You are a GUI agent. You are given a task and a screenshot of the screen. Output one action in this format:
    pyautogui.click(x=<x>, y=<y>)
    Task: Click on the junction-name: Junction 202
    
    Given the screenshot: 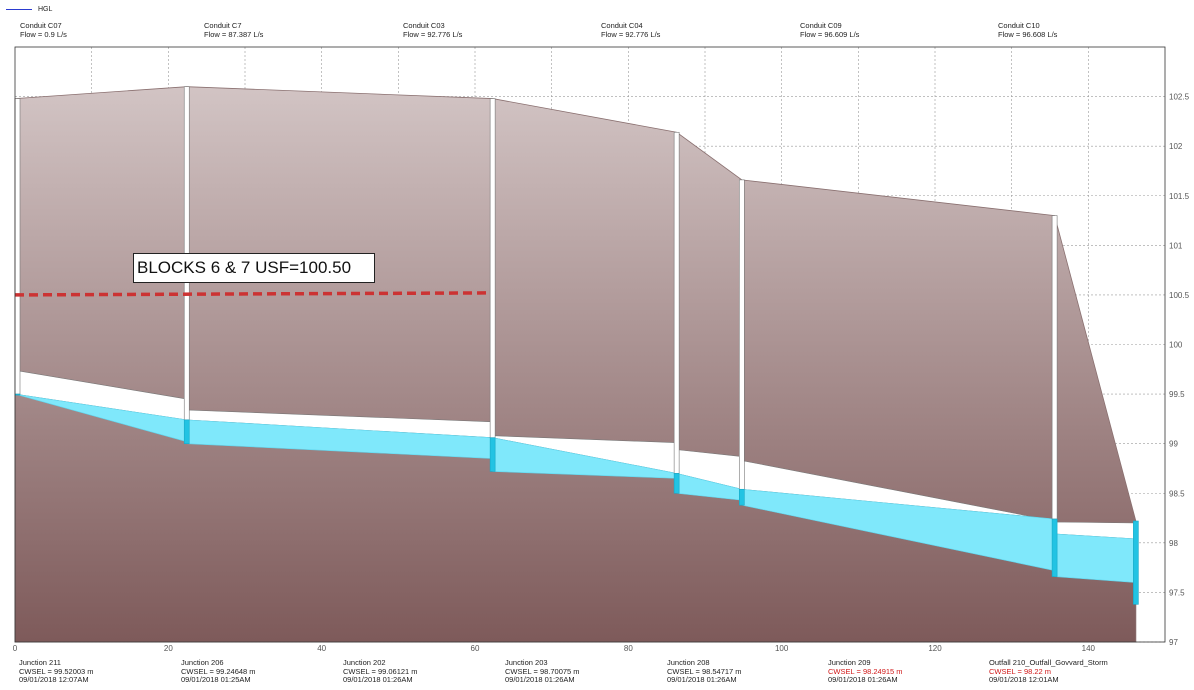 What is the action you would take?
    pyautogui.click(x=364, y=662)
    